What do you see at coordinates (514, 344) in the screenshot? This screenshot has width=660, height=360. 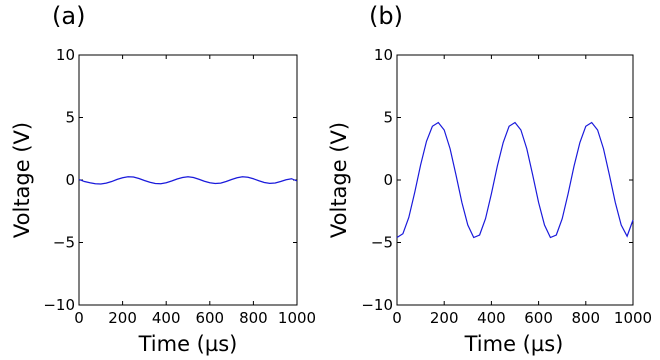 I see `x-axis-label-b: Time (µs)` at bounding box center [514, 344].